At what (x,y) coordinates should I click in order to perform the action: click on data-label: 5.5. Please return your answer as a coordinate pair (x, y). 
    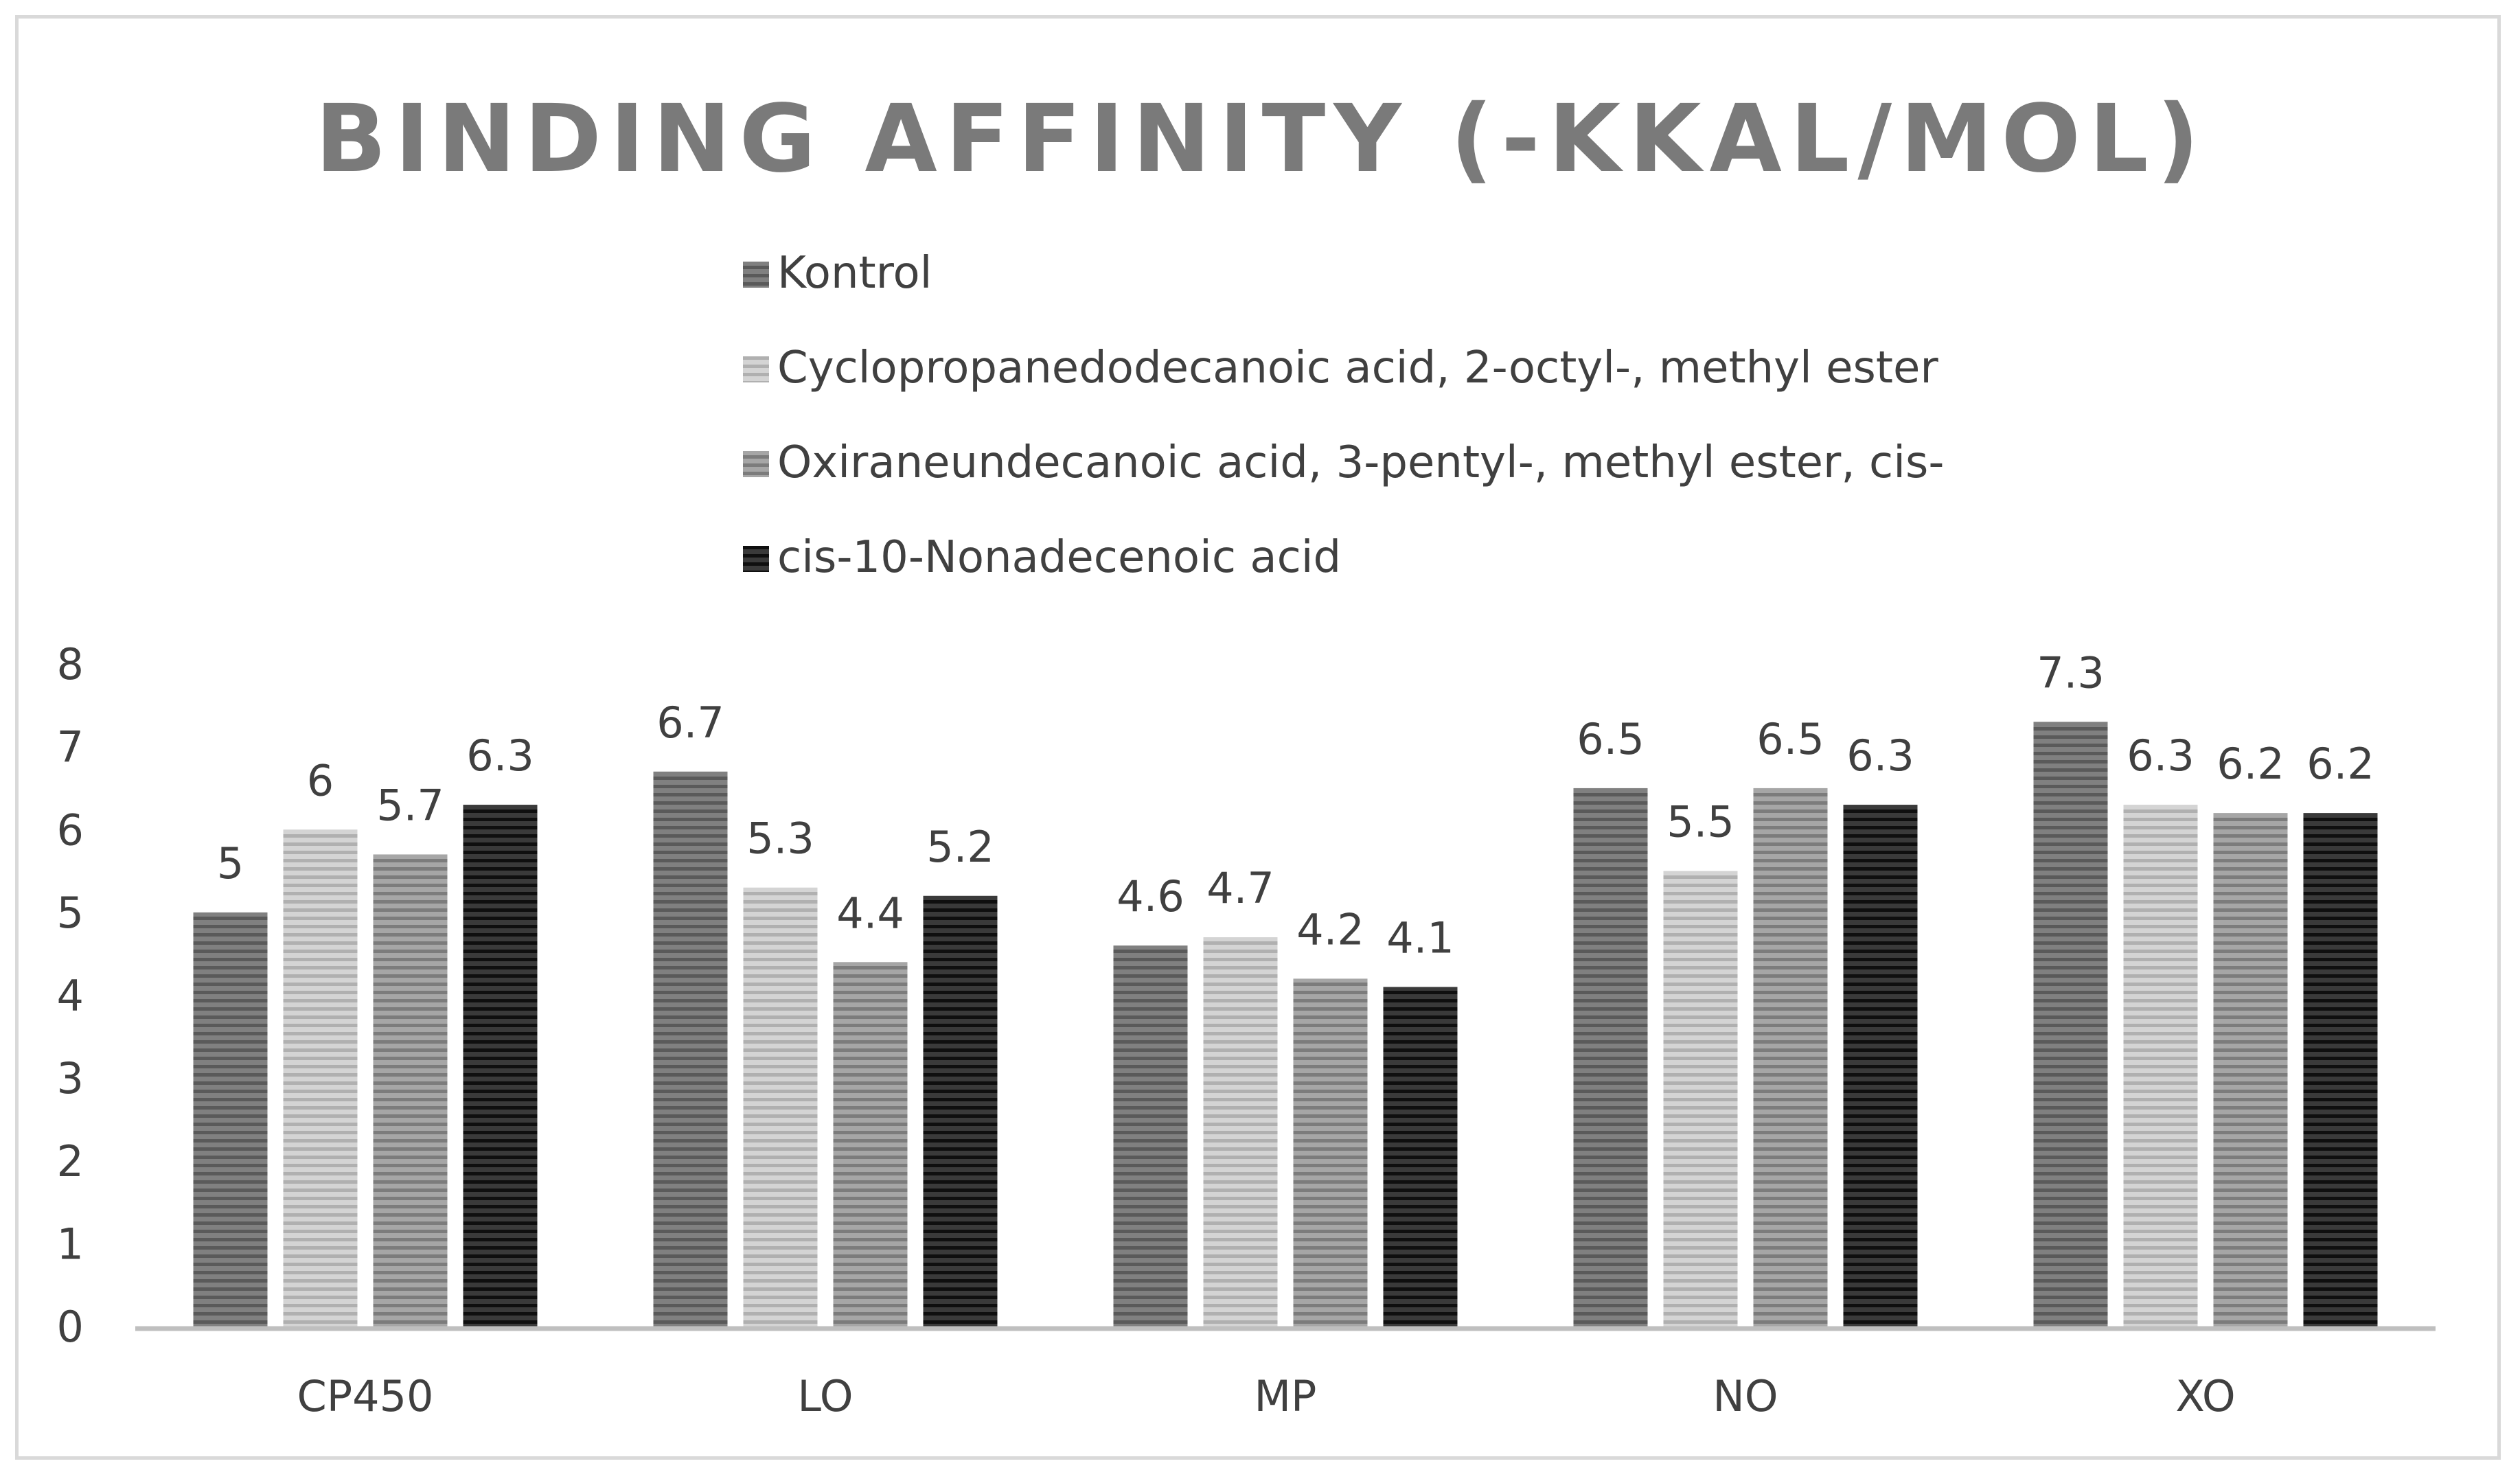
    Looking at the image, I should click on (1700, 822).